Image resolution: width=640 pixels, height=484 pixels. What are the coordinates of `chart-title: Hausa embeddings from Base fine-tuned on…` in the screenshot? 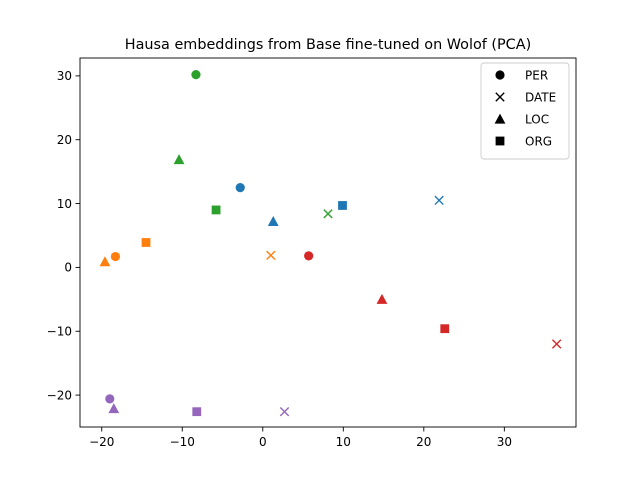 It's located at (328, 45).